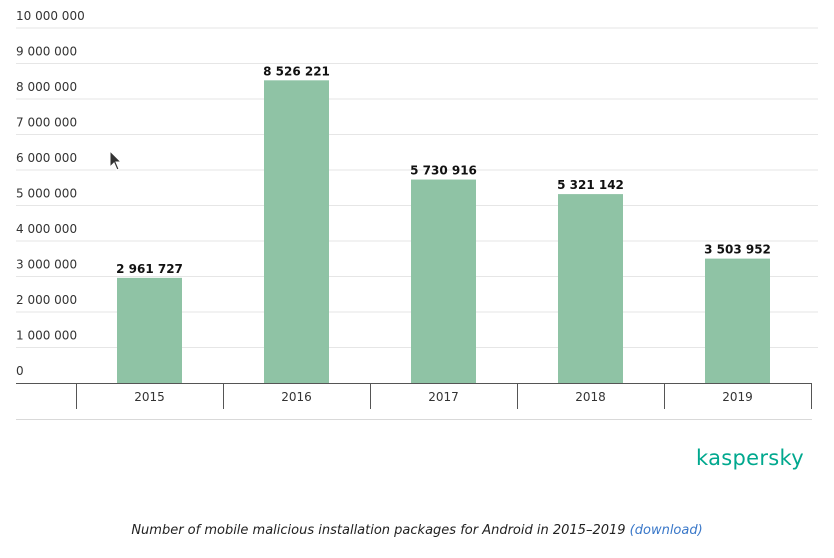 This screenshot has width=834, height=558. I want to click on y-tick-label: 0, so click(20, 371).